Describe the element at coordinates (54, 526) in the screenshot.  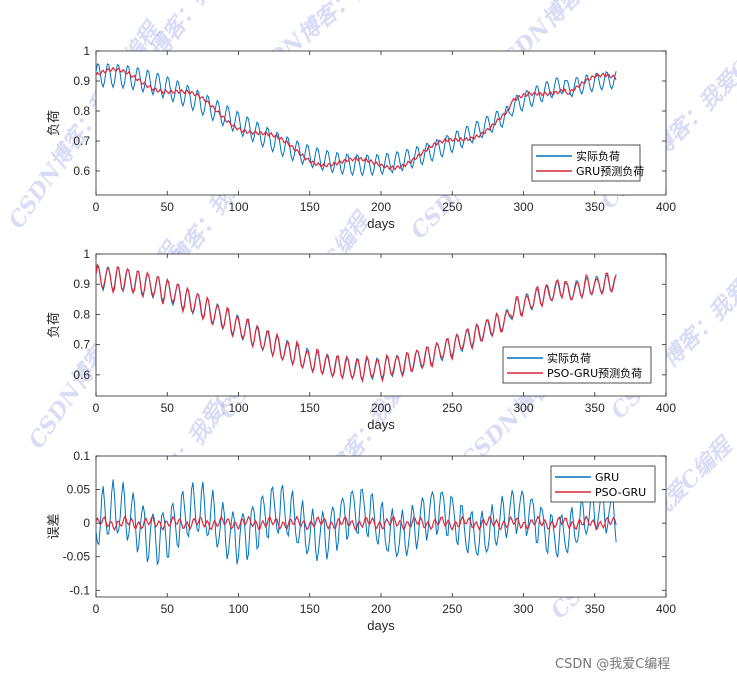
I see `y-axis-label: 误差` at that location.